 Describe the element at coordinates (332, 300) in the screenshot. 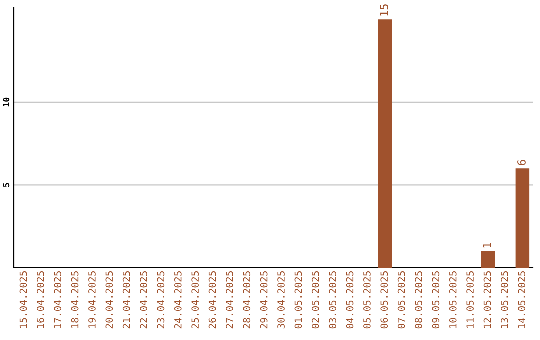

I see `x-tick-label: 03.05.2025` at that location.